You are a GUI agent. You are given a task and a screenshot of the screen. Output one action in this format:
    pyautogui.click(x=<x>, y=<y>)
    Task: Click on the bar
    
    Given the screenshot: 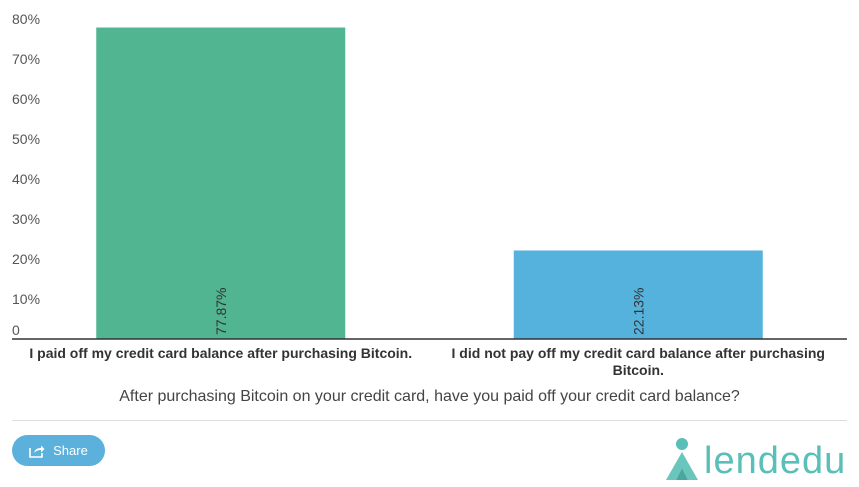 What is the action you would take?
    pyautogui.click(x=638, y=294)
    